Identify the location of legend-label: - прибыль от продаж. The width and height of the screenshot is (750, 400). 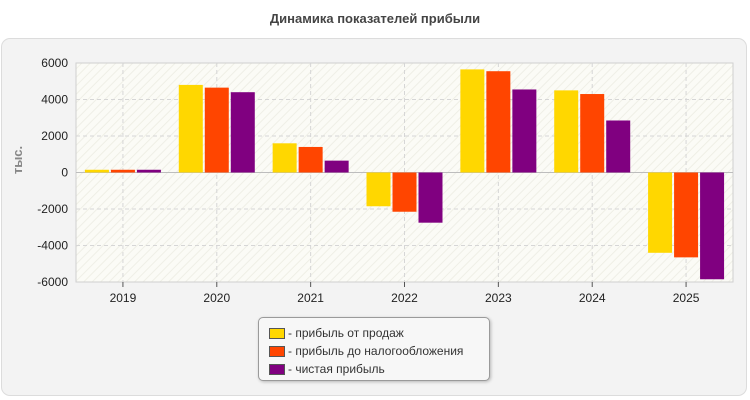
(346, 333).